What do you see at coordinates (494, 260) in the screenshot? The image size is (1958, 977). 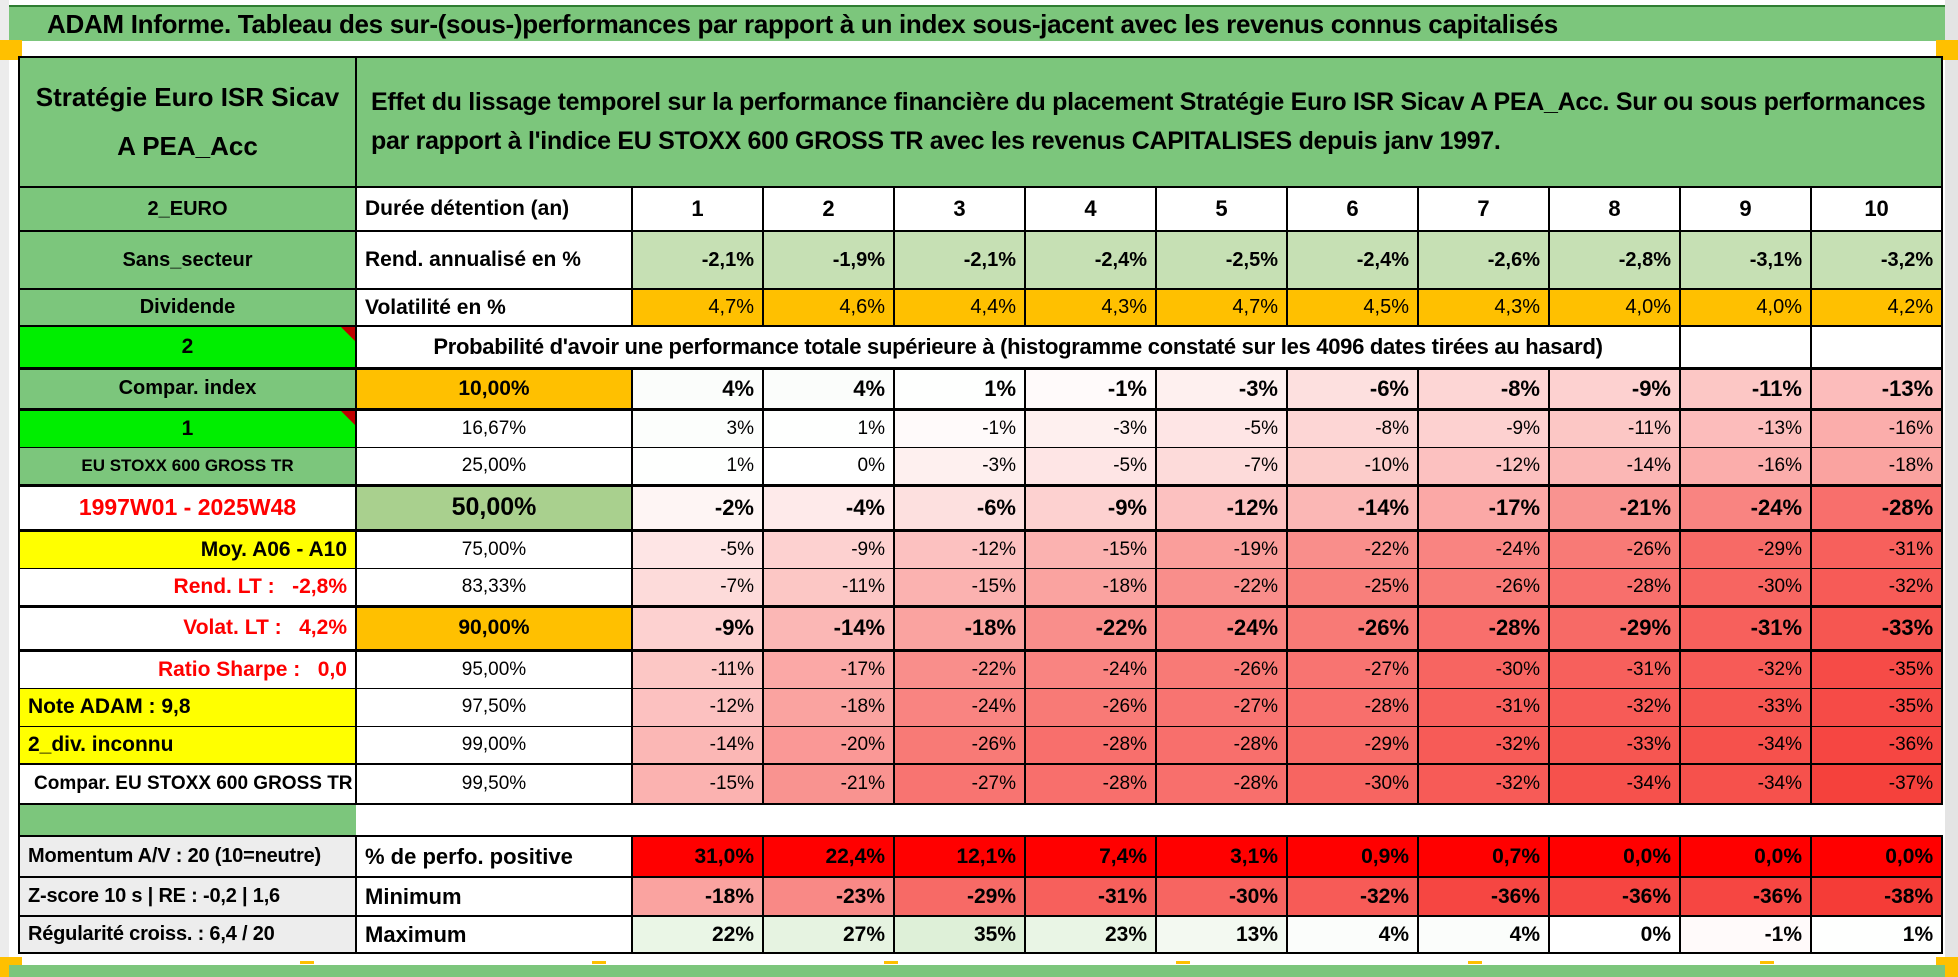 I see `metric-label: Rend. annualisé en %` at bounding box center [494, 260].